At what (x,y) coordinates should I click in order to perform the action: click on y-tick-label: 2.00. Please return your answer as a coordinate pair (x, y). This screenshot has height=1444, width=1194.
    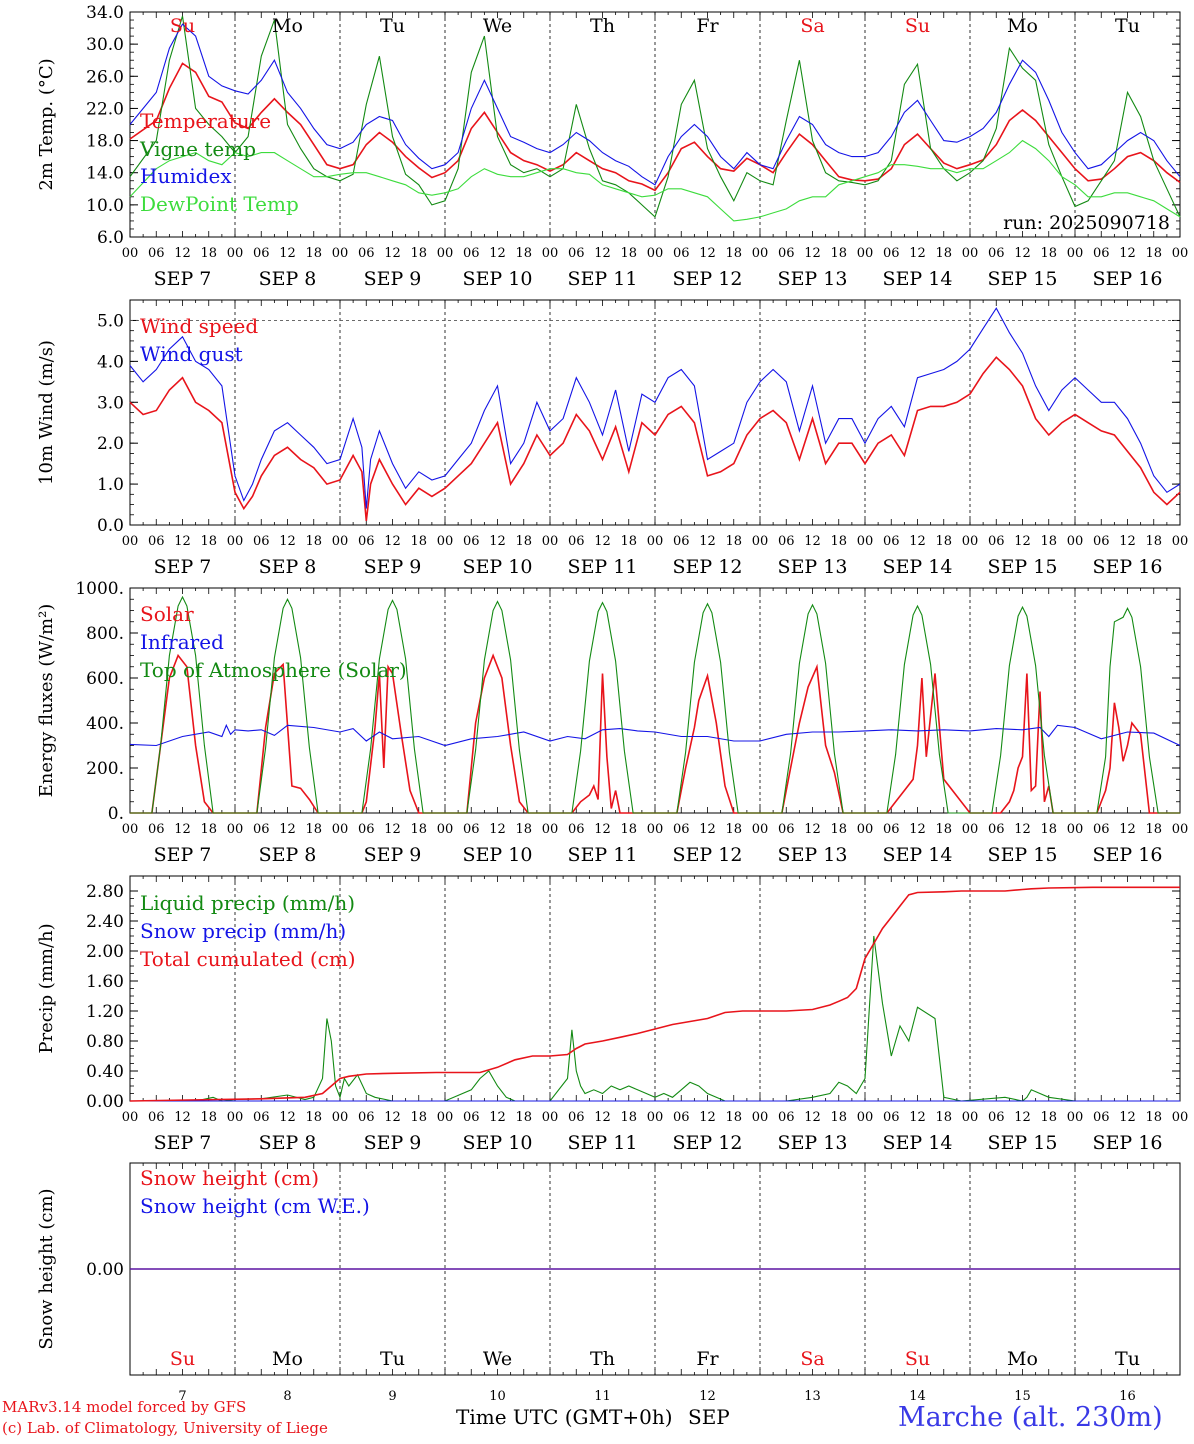
    Looking at the image, I should click on (105, 952).